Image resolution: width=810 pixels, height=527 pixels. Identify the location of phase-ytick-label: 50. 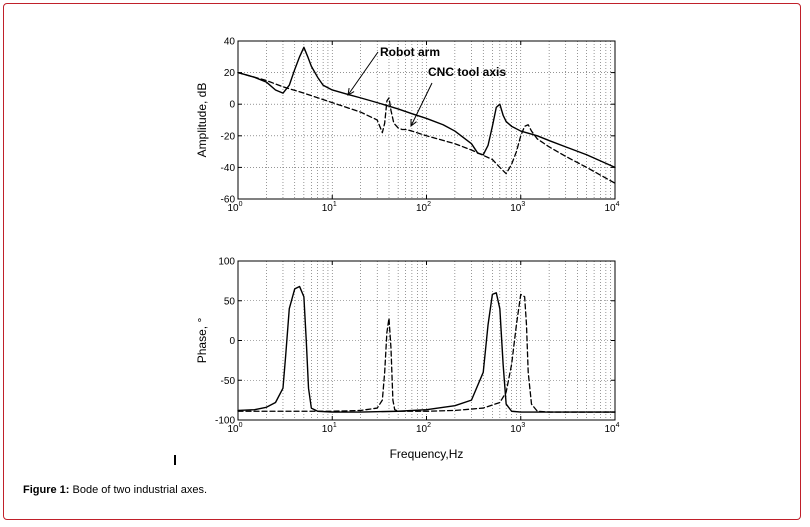
(230, 301).